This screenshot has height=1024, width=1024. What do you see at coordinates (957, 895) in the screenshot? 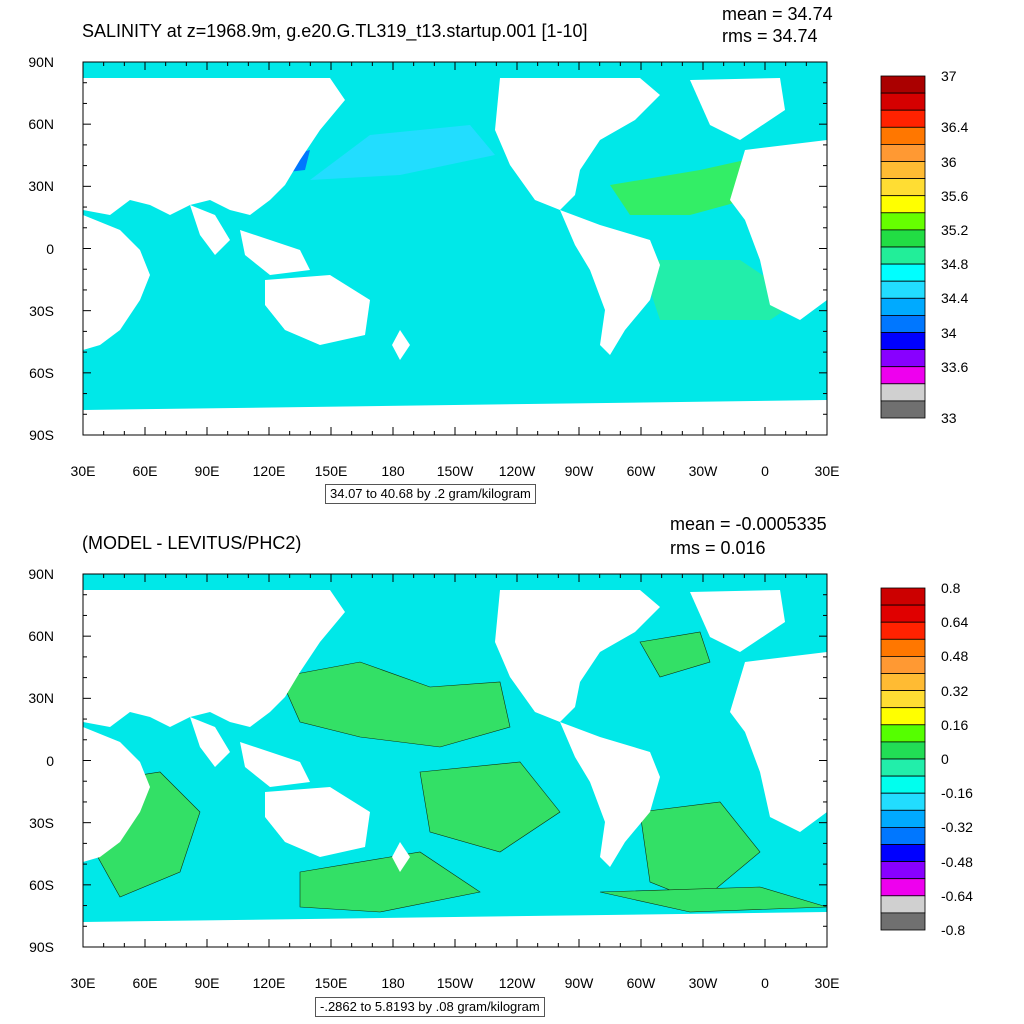
I see `colorbar-label: -0.64` at bounding box center [957, 895].